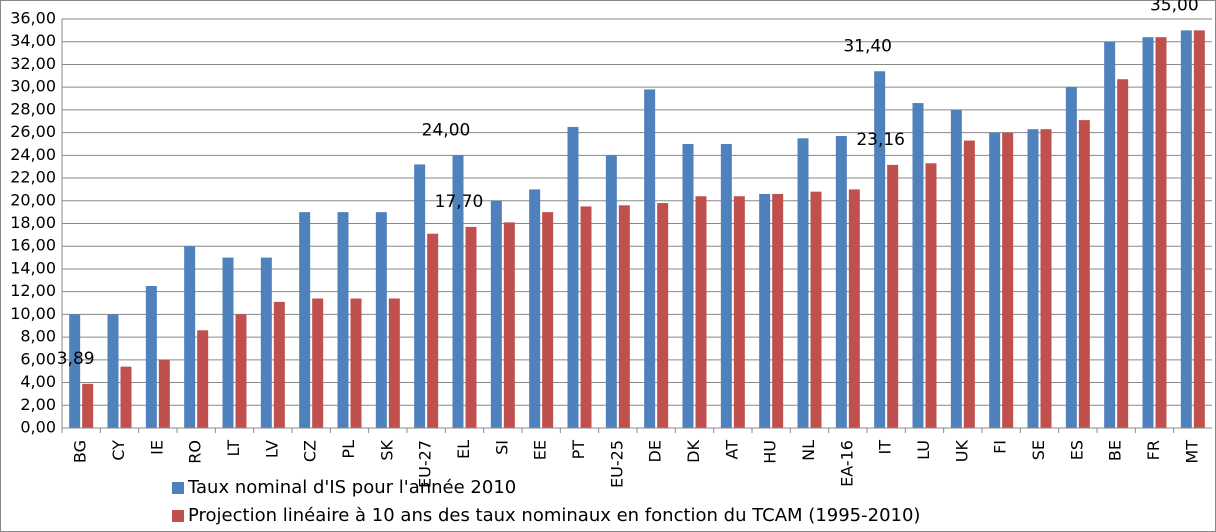  Describe the element at coordinates (885, 447) in the screenshot. I see `x-tick-label: IT` at that location.